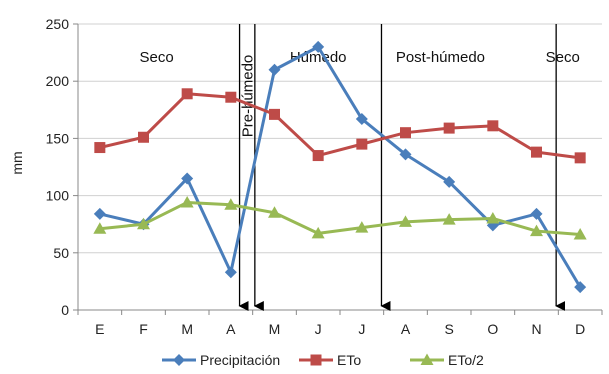 The image size is (609, 374). Describe the element at coordinates (448, 329) in the screenshot. I see `x-tick-label: S` at that location.